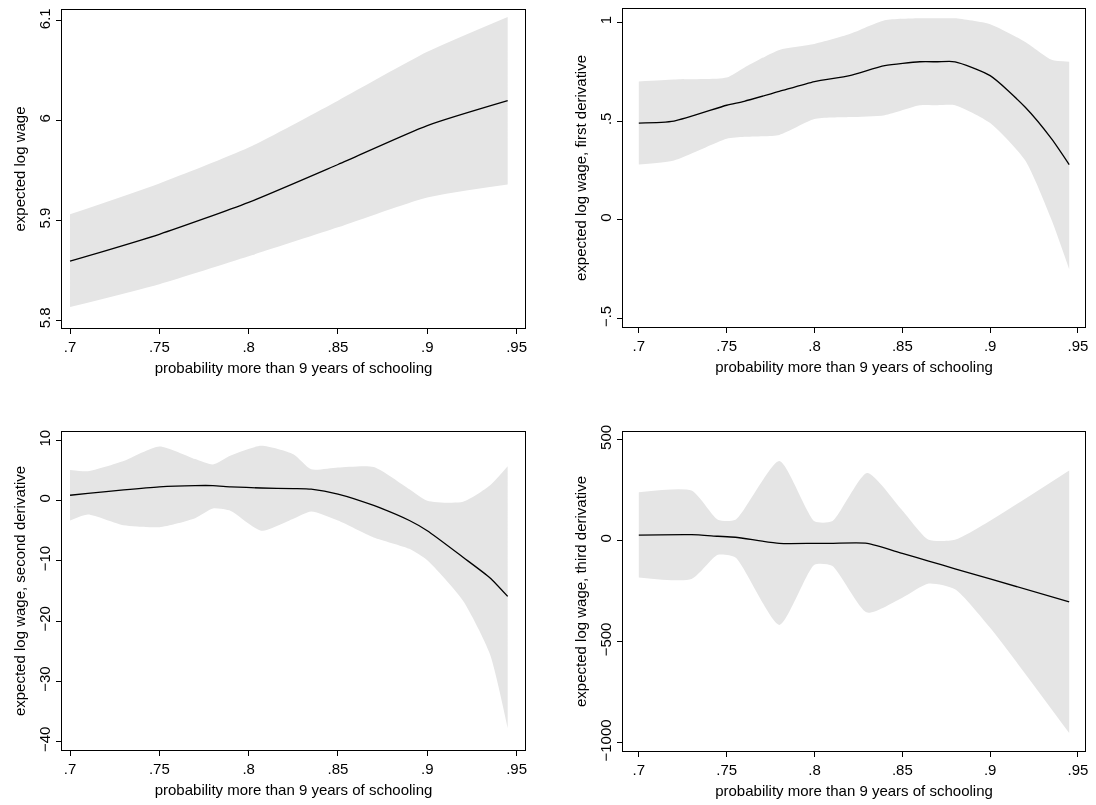  What do you see at coordinates (44, 318) in the screenshot?
I see `y-tick-label: 5.8` at bounding box center [44, 318].